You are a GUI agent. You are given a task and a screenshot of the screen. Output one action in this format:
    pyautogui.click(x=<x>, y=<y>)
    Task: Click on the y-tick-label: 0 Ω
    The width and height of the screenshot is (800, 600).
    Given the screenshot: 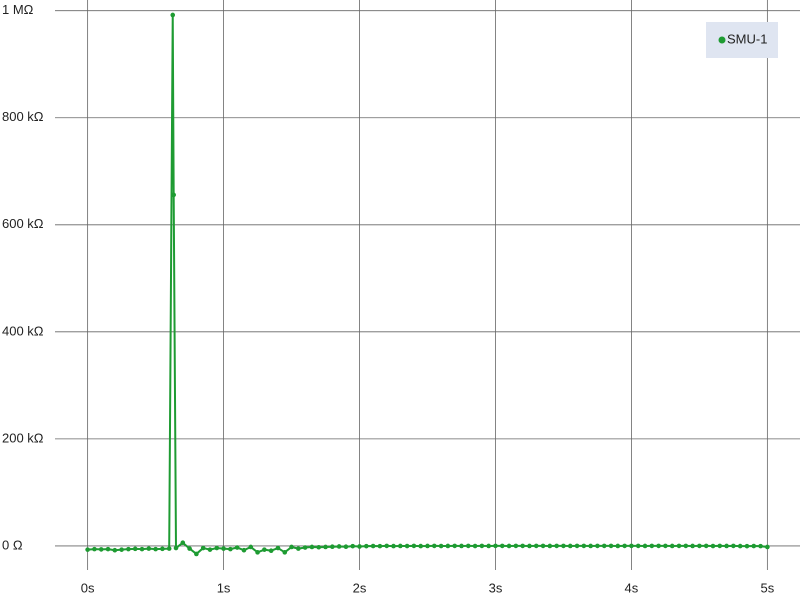 What is the action you would take?
    pyautogui.click(x=12, y=544)
    